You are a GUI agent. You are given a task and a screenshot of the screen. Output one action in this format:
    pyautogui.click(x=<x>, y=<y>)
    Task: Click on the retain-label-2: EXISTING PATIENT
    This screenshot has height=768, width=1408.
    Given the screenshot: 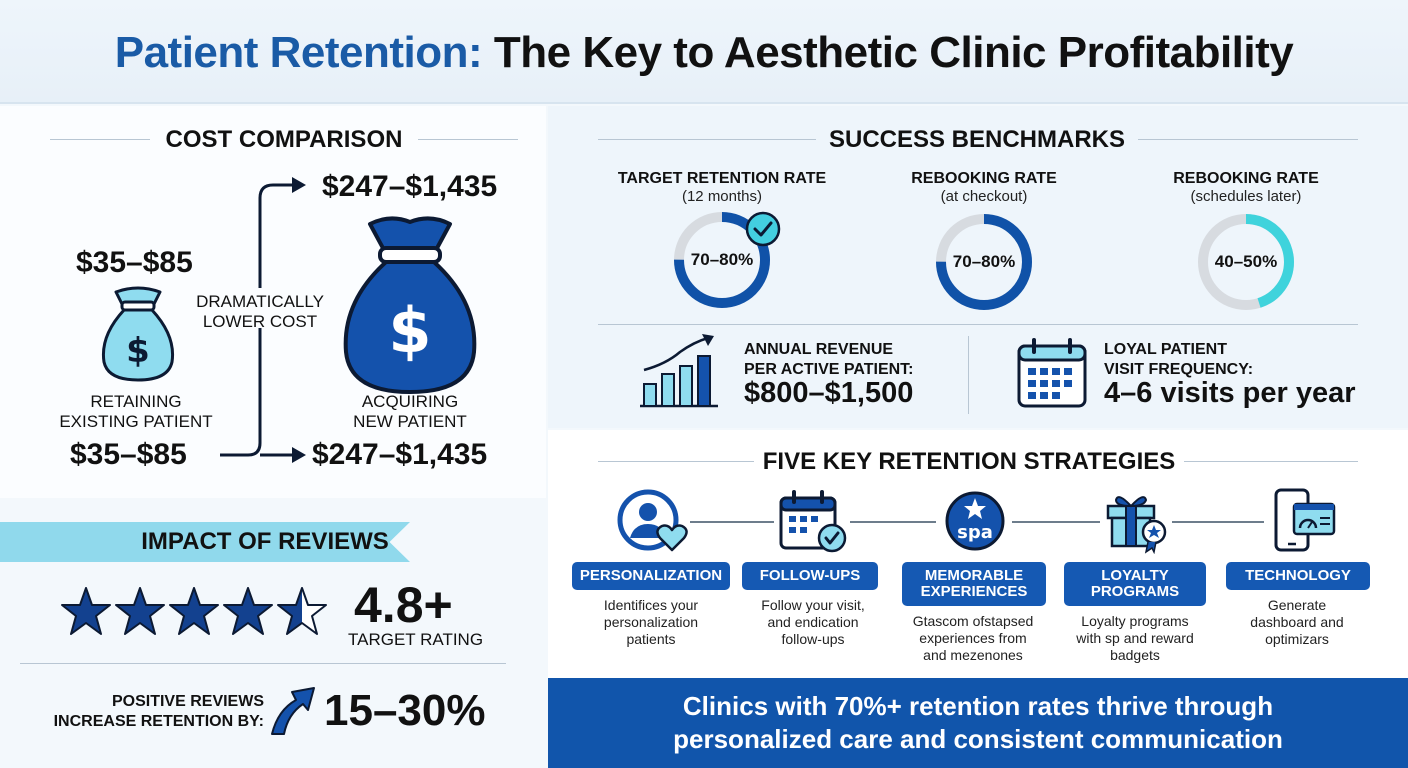 What is the action you would take?
    pyautogui.click(x=136, y=421)
    